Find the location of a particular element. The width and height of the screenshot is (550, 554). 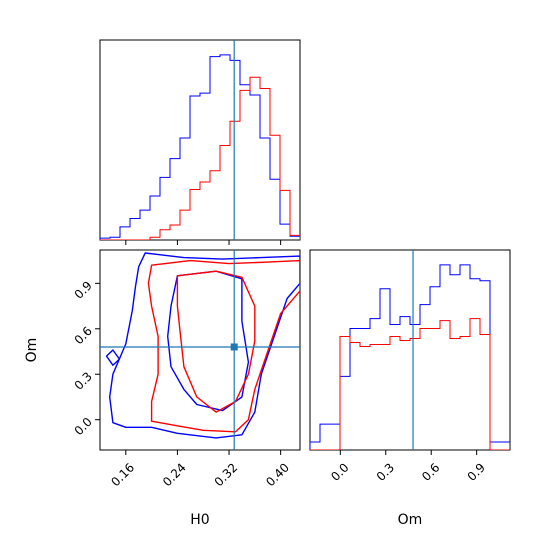

om-marginal-x-axis-label: Om is located at coordinates (410, 520).